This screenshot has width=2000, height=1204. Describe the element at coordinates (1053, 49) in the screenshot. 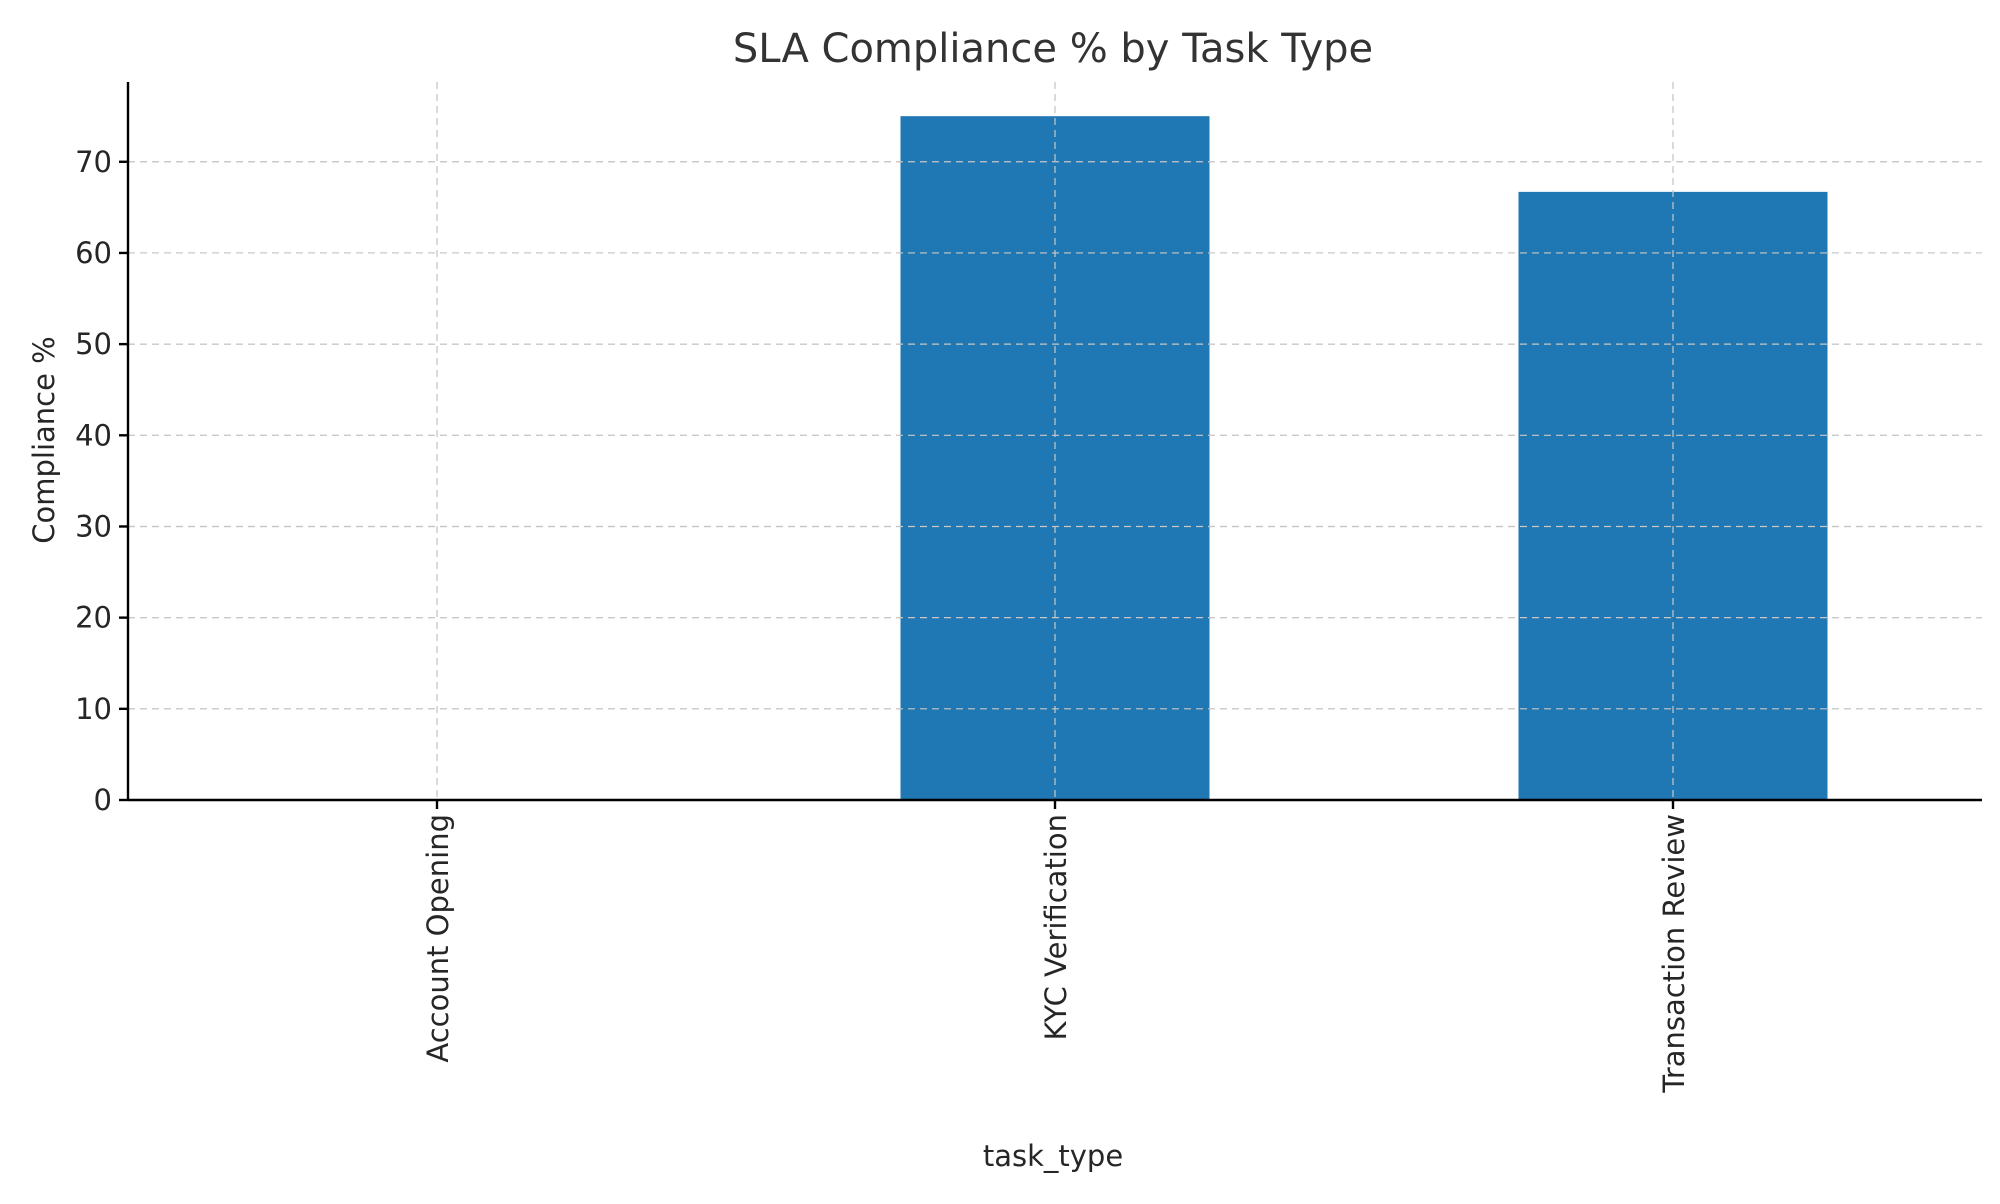

I see `chart-title: SLA Compliance % by Task Type` at that location.